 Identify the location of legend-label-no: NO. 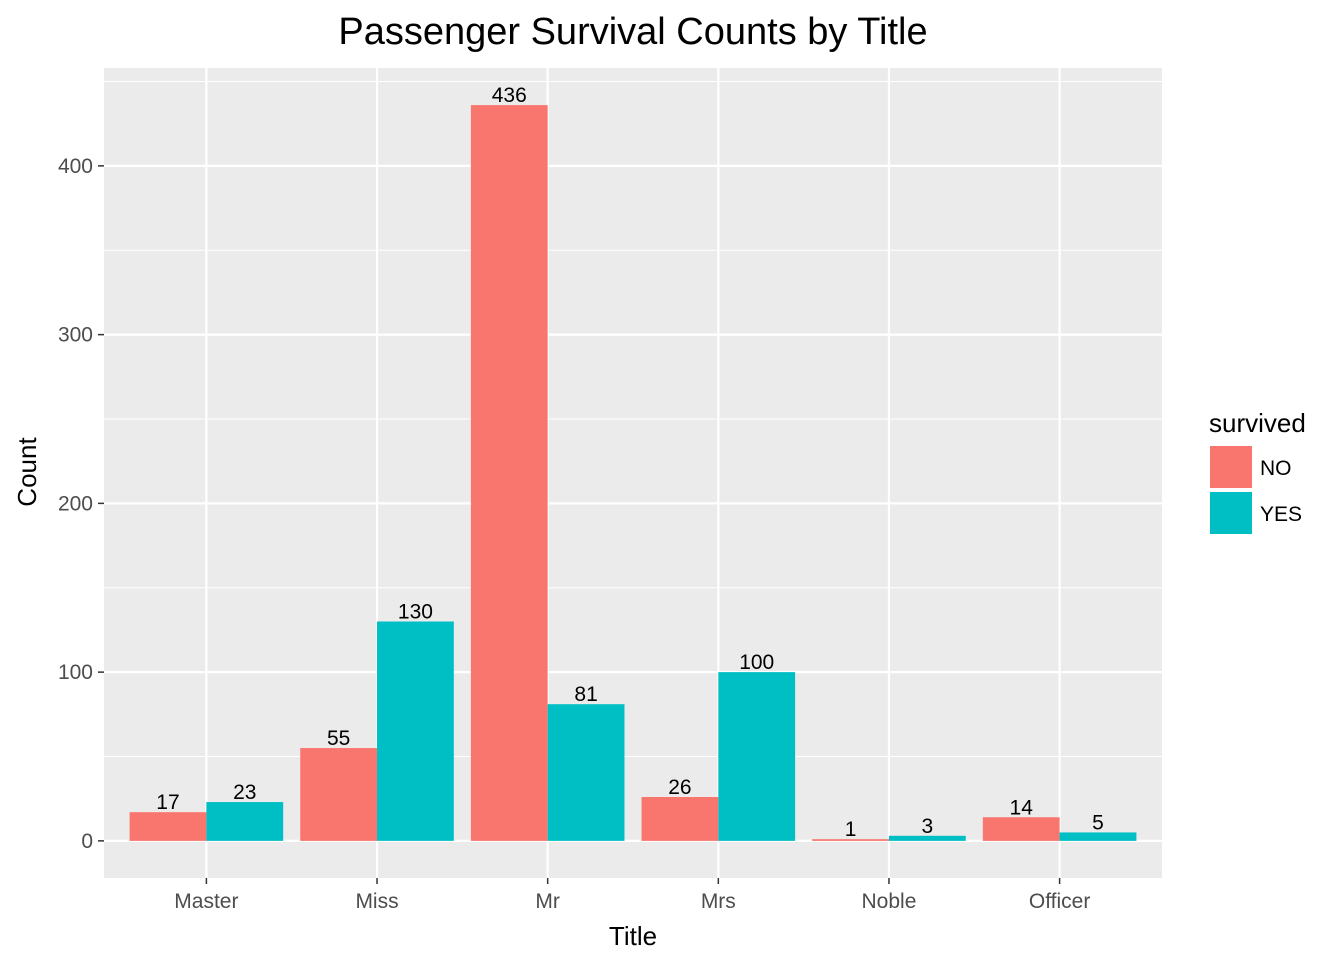
(1276, 468).